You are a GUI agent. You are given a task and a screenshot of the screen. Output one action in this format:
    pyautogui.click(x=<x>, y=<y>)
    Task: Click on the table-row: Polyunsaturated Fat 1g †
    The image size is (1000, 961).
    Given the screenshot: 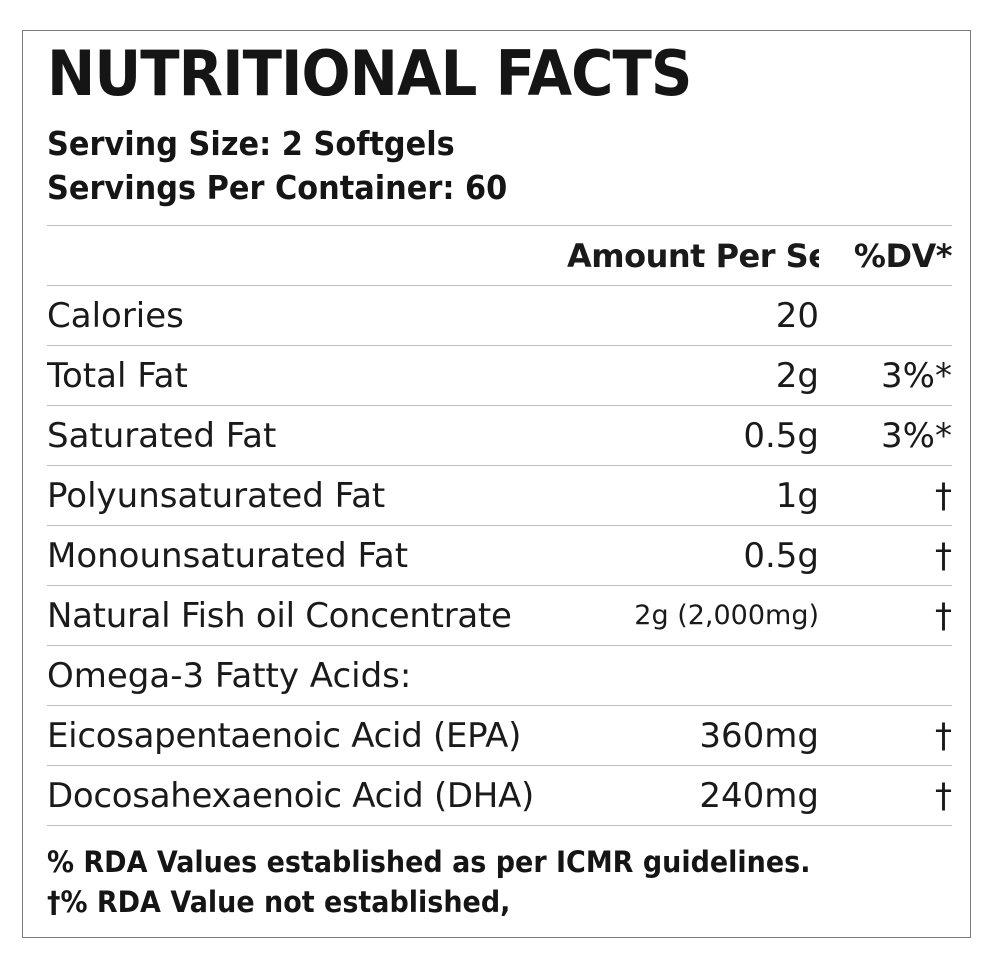 What is the action you would take?
    pyautogui.click(x=499, y=495)
    